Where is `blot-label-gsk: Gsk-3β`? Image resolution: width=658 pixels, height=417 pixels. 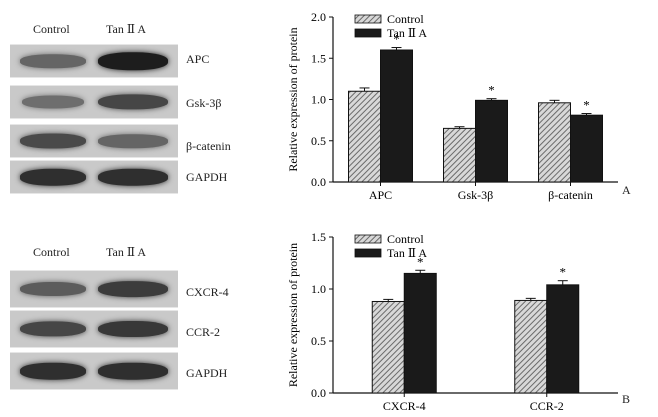 blot-label-gsk: Gsk-3β is located at coordinates (204, 103).